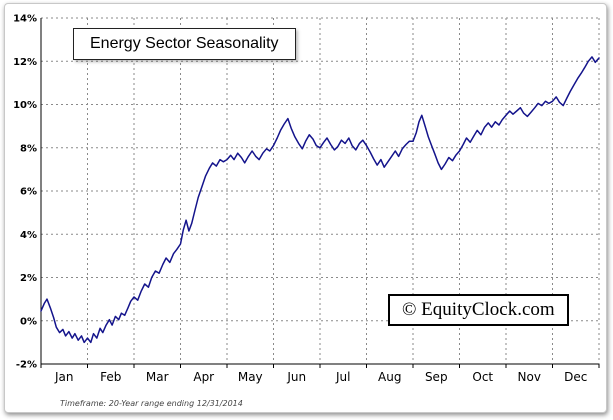 The image size is (613, 420). Describe the element at coordinates (26, 365) in the screenshot. I see `y-axis-tick-label: -2%` at that location.